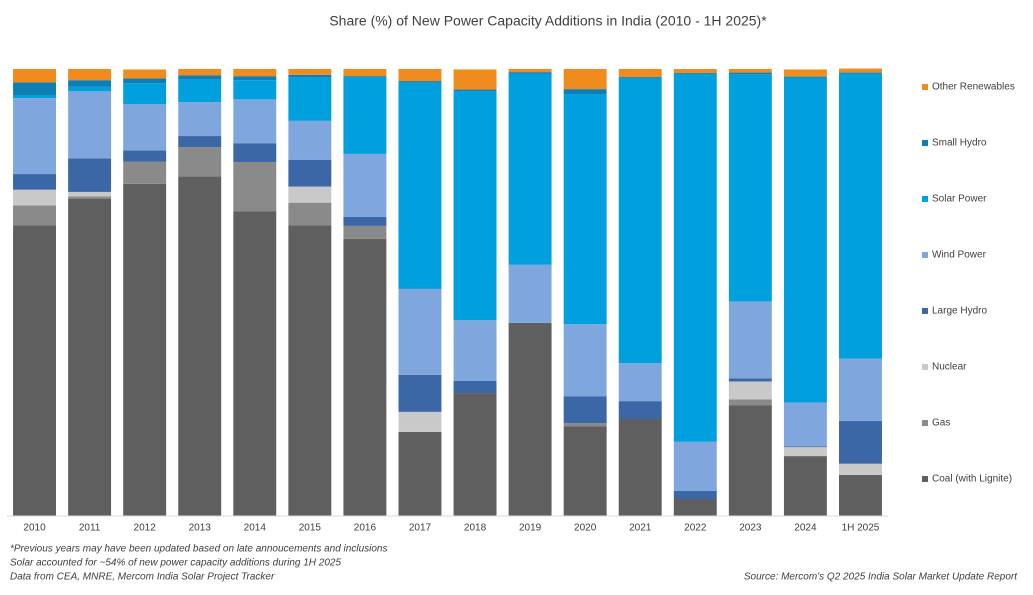  What do you see at coordinates (475, 528) in the screenshot?
I see `x-tick-label: 2018` at bounding box center [475, 528].